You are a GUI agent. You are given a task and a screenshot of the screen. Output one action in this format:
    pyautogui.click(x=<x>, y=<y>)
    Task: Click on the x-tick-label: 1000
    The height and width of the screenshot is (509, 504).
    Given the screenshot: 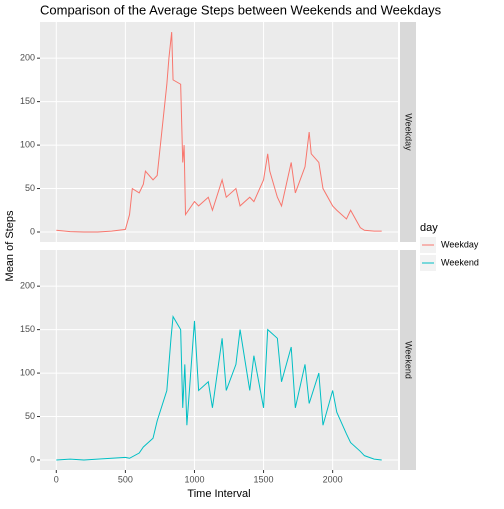 What is the action you would take?
    pyautogui.click(x=194, y=479)
    